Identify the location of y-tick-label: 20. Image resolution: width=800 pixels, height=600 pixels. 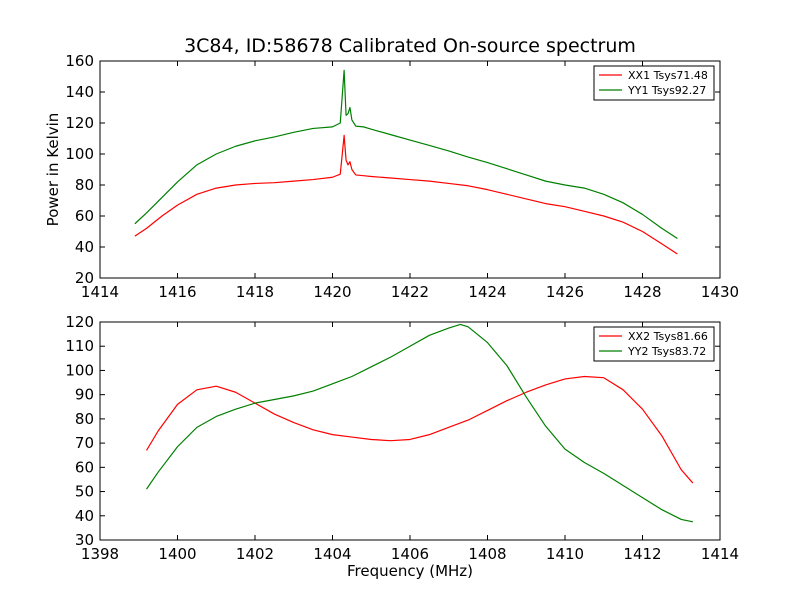
(84, 278).